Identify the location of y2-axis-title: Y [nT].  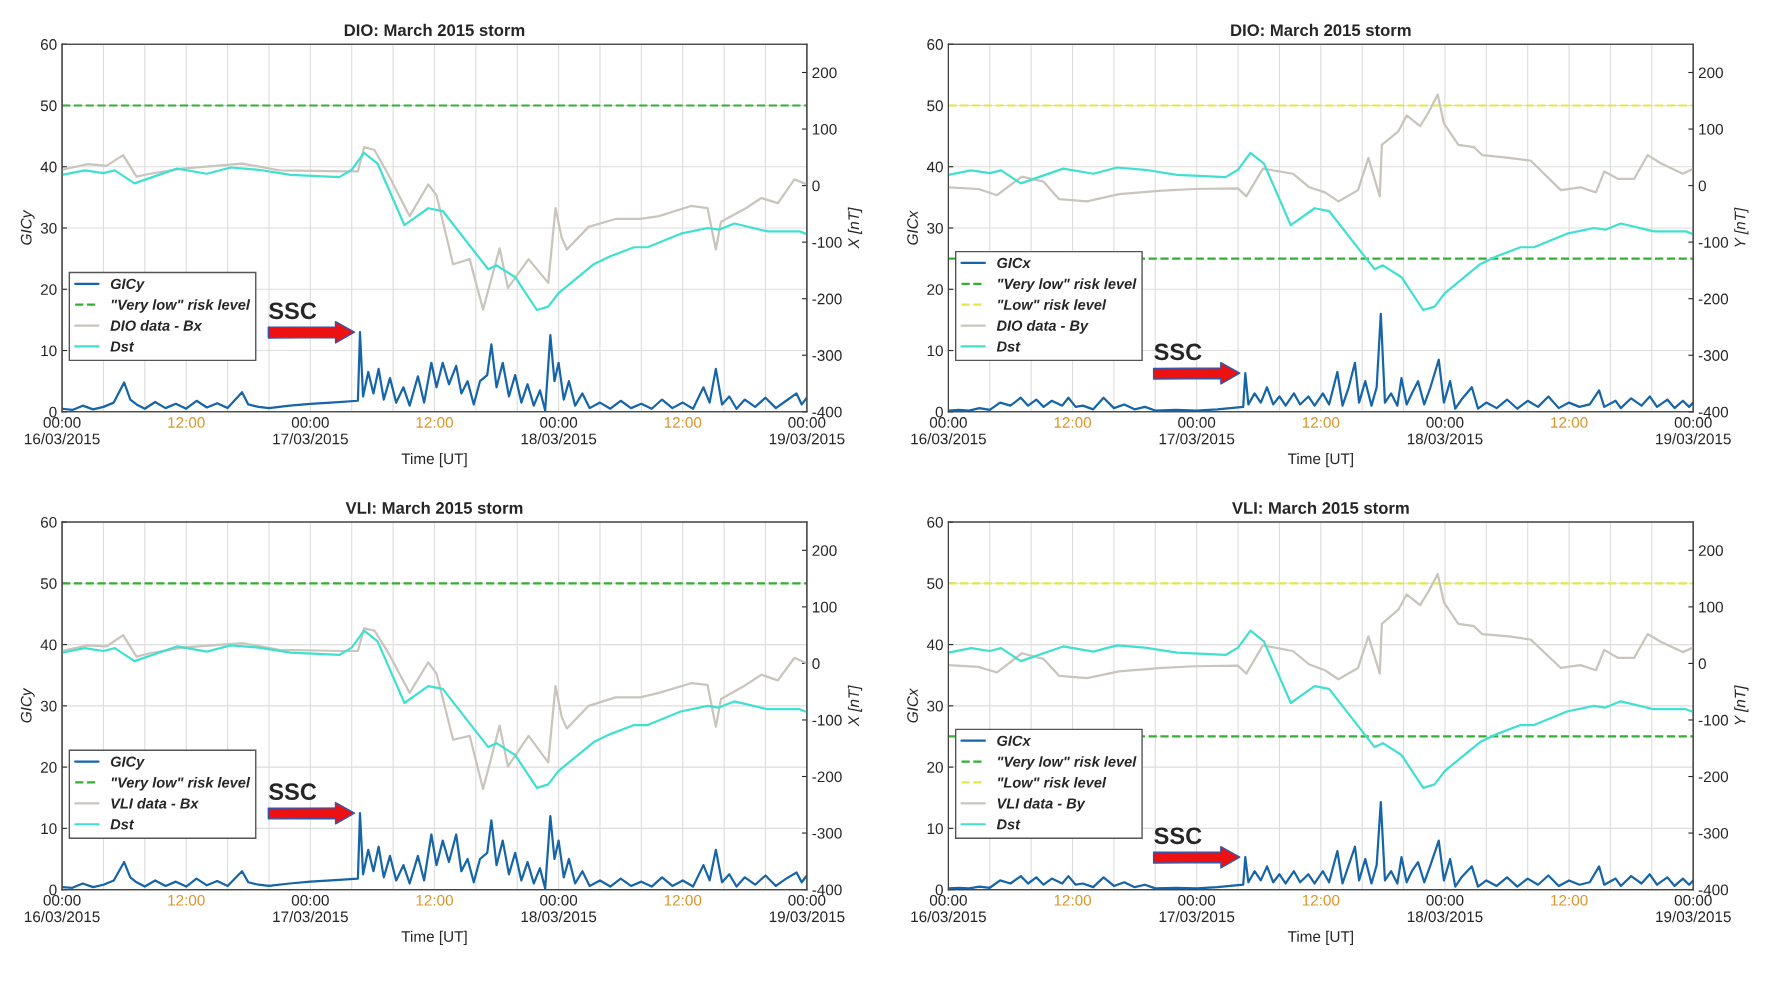
(1741, 227).